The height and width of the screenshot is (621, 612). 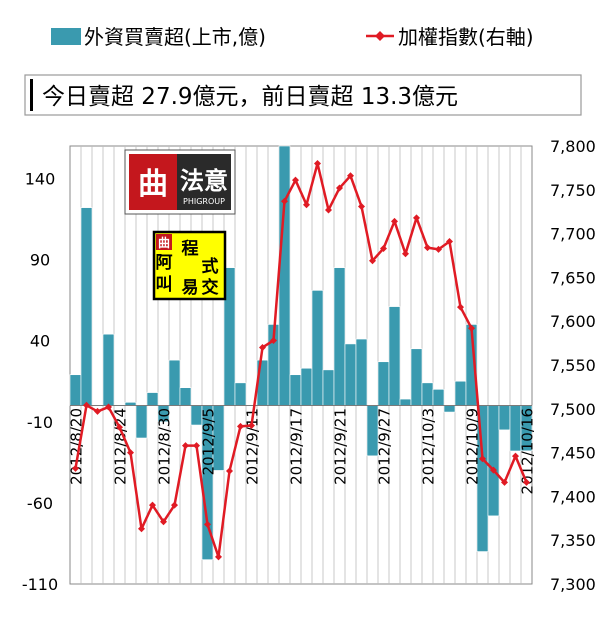 I want to click on badge-char-cheng: 程, so click(x=190, y=249).